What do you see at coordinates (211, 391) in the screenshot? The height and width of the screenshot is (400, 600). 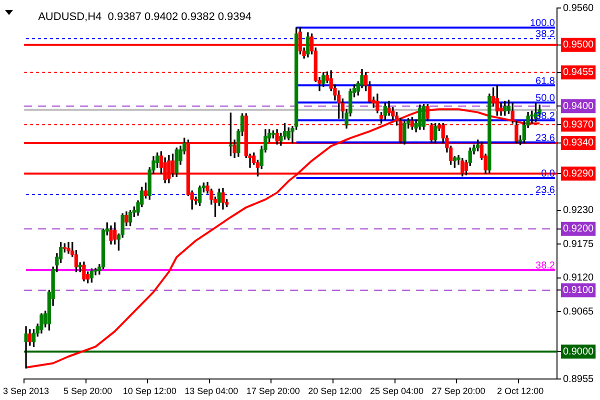 I see `x-tick-label: 13 Sep 04:00` at bounding box center [211, 391].